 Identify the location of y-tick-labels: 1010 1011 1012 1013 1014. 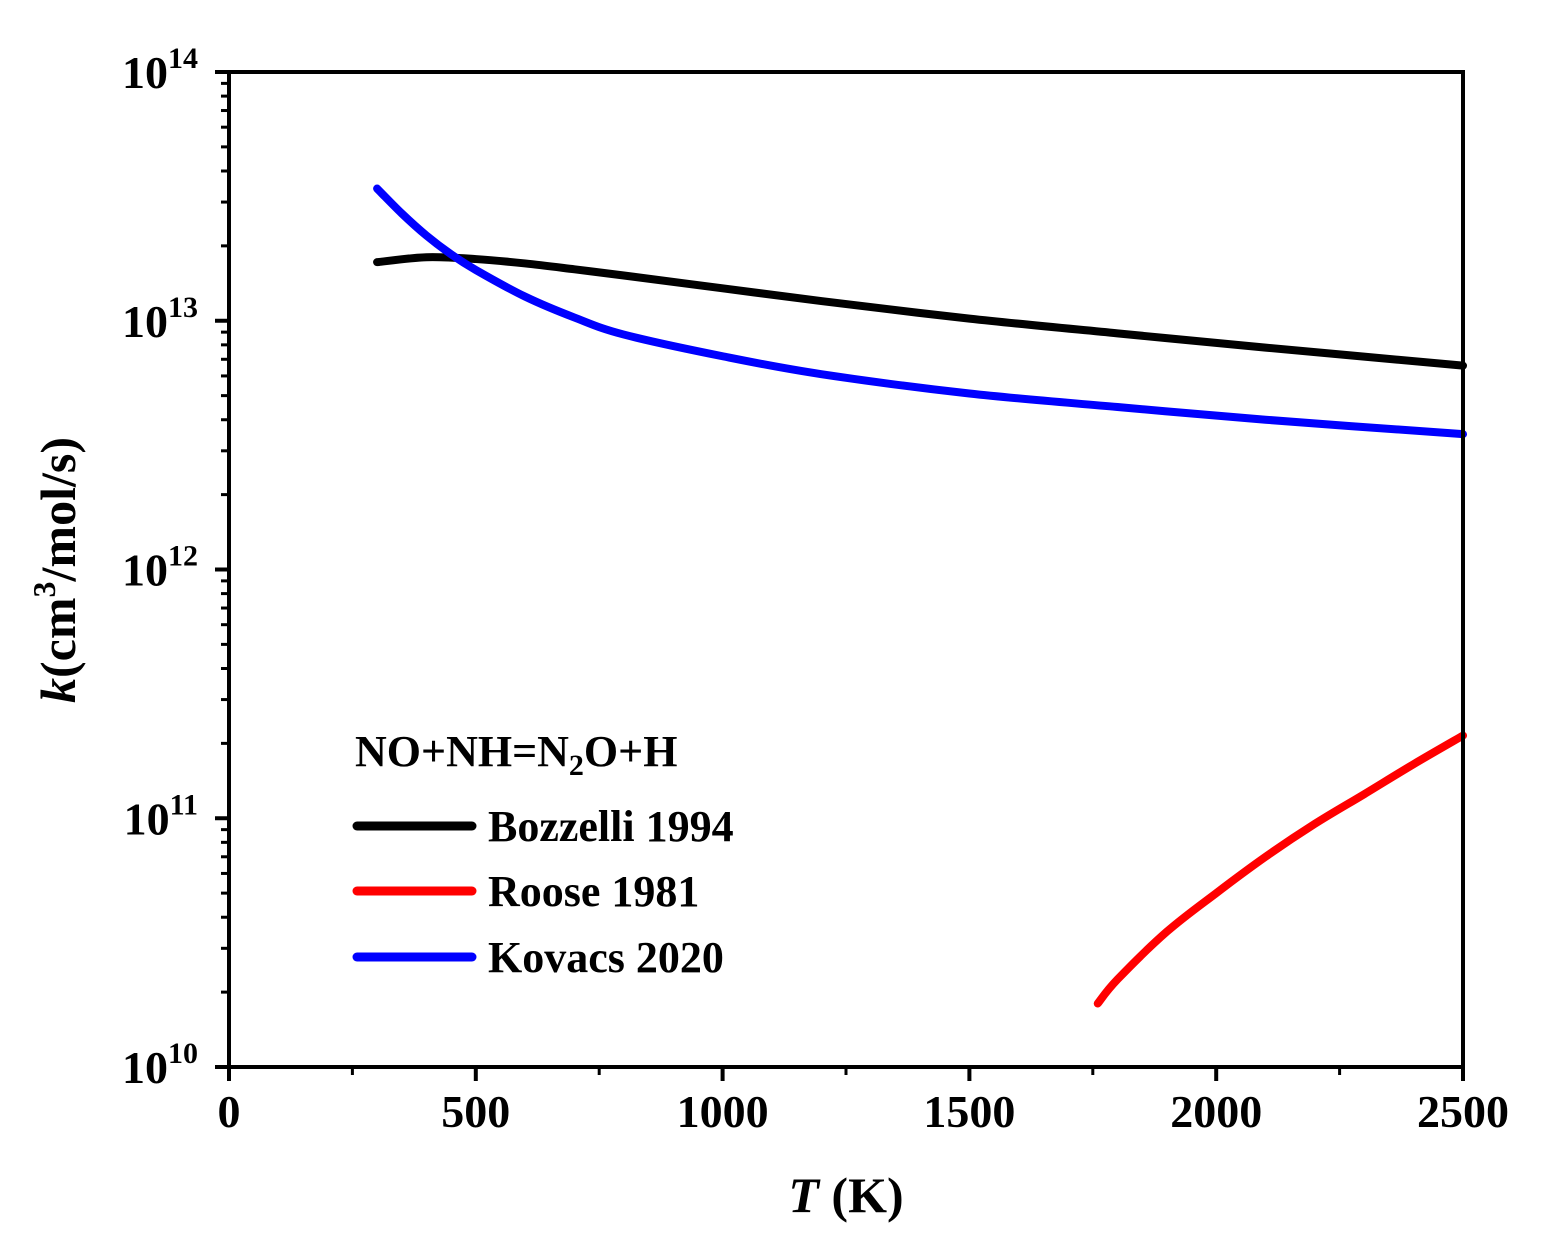
(160, 567).